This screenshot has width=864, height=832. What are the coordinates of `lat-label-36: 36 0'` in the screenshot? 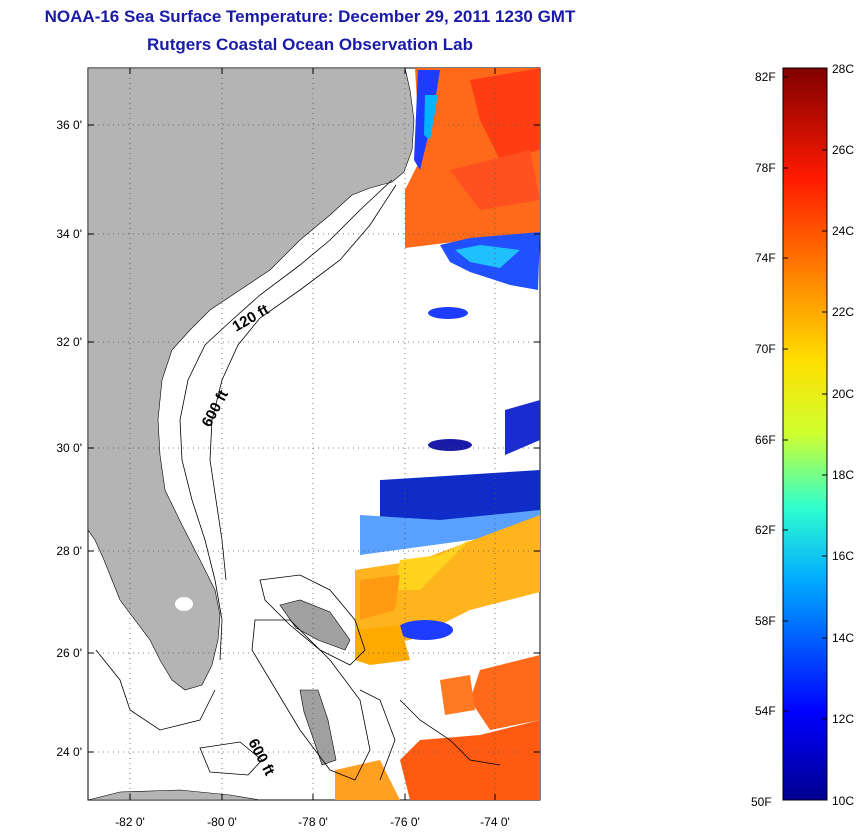 It's located at (69, 125).